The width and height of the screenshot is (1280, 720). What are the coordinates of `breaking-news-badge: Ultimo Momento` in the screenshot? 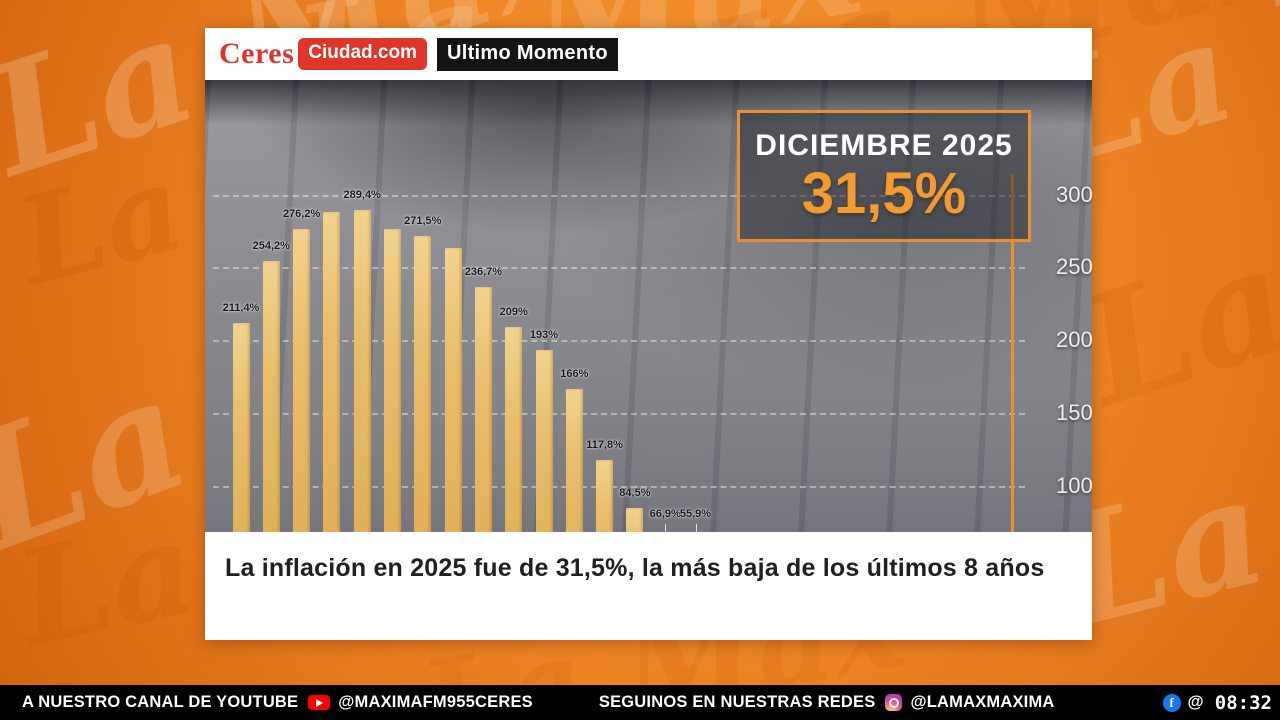 It's located at (527, 54).